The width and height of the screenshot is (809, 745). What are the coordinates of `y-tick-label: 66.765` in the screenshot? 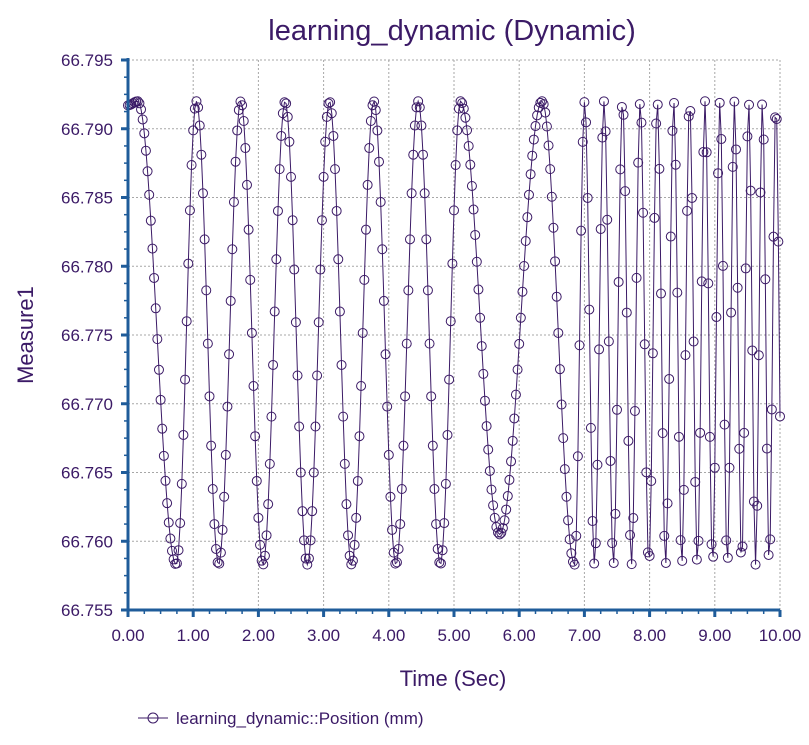 It's located at (87, 473).